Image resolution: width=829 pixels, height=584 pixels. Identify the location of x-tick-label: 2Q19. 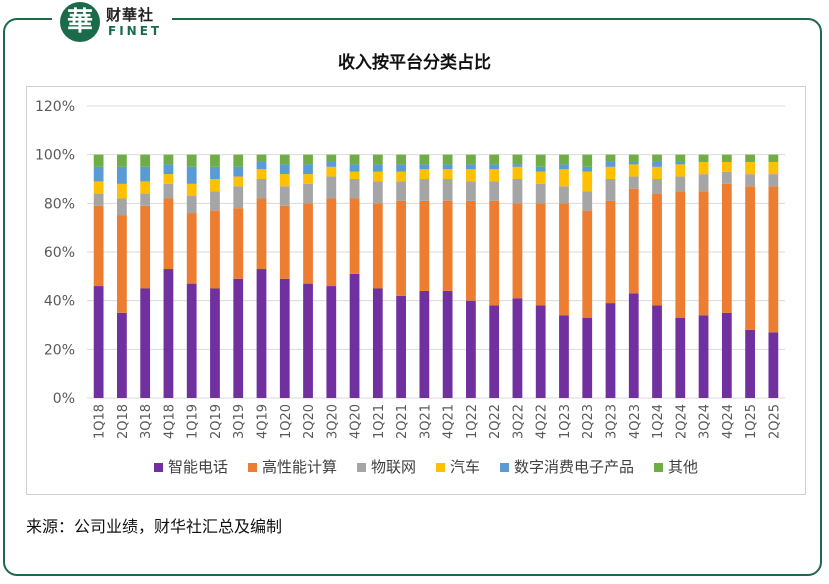
(216, 421).